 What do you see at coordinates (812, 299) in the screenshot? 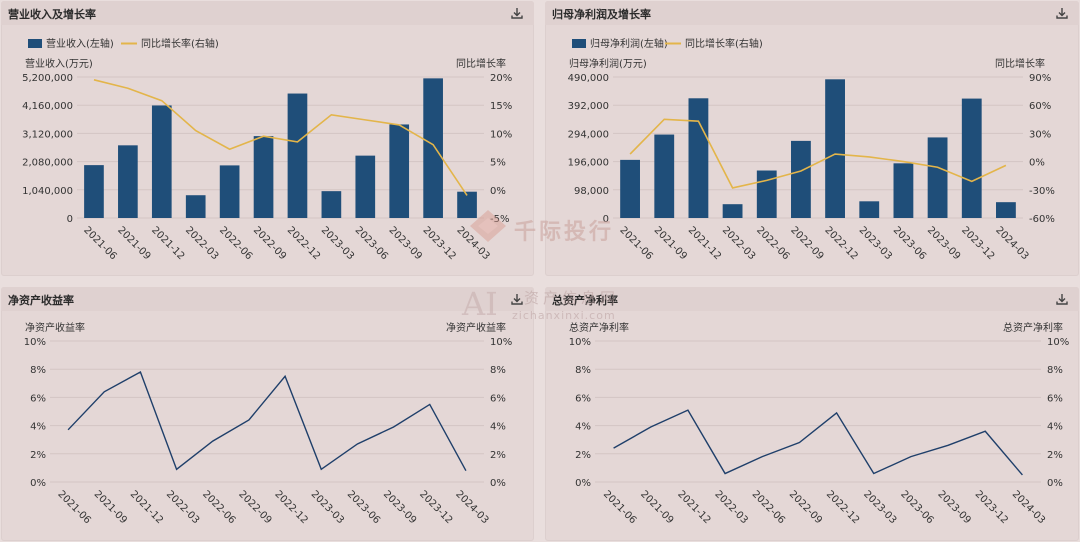
I see `roa-panel-header: 总资产净利率` at bounding box center [812, 299].